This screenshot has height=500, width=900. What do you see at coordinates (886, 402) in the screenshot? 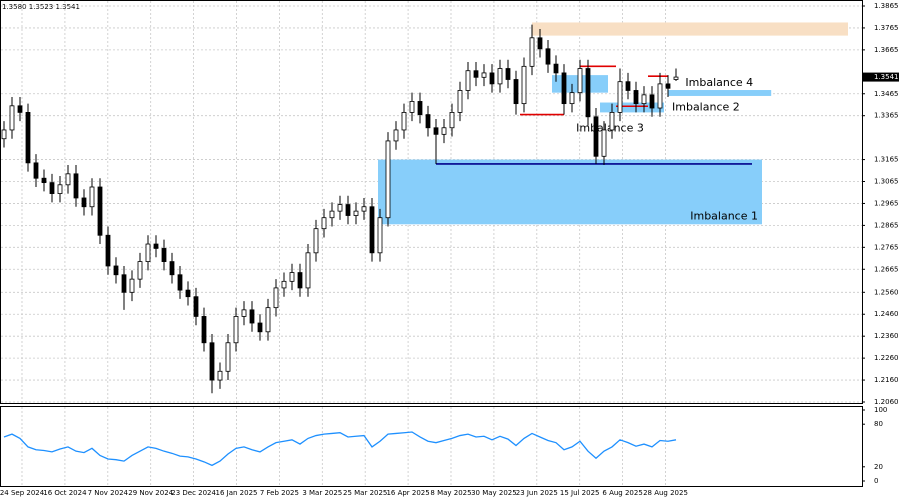
I see `y-tick-label: 1.2060` at bounding box center [886, 402].